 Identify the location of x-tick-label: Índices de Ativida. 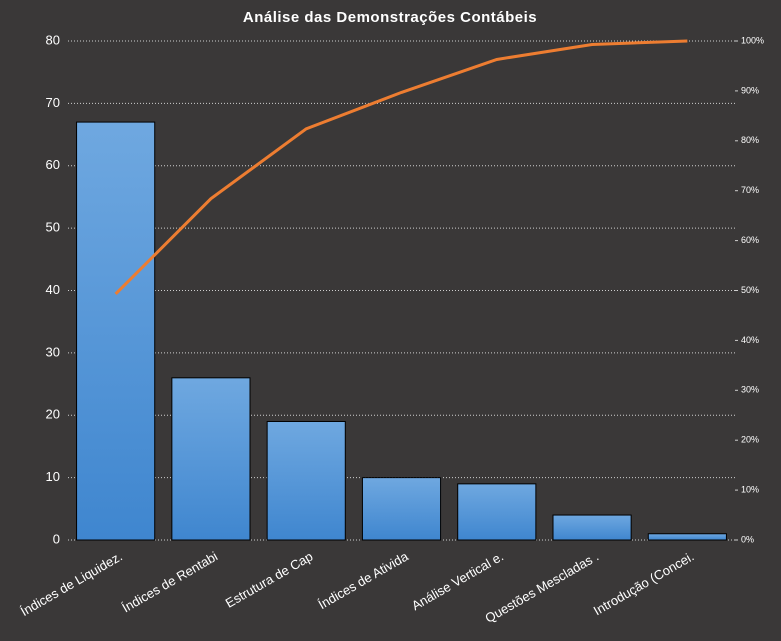
(364, 580).